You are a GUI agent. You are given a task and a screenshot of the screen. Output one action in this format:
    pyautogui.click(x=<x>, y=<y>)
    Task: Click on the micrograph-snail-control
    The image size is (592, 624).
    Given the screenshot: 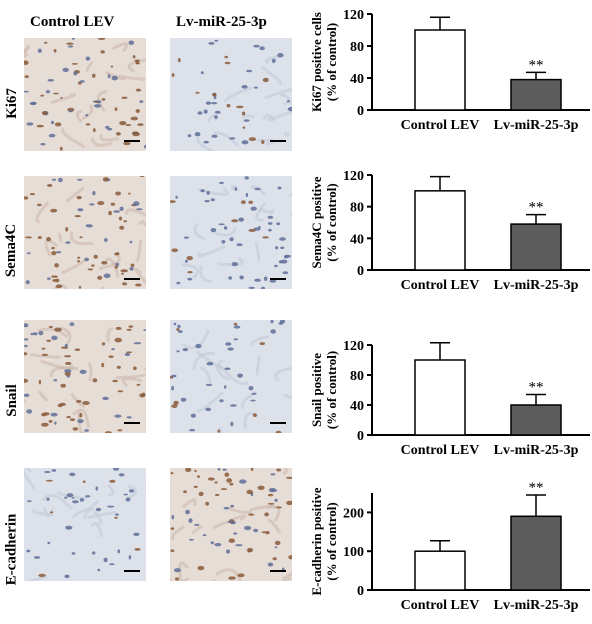 What is the action you would take?
    pyautogui.click(x=85, y=376)
    